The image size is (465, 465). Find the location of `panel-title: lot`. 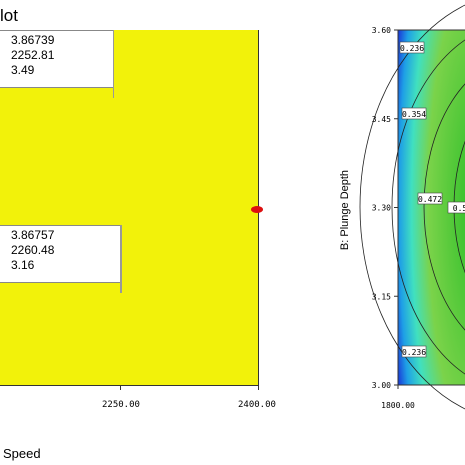

panel-title: lot is located at coordinates (9, 15).